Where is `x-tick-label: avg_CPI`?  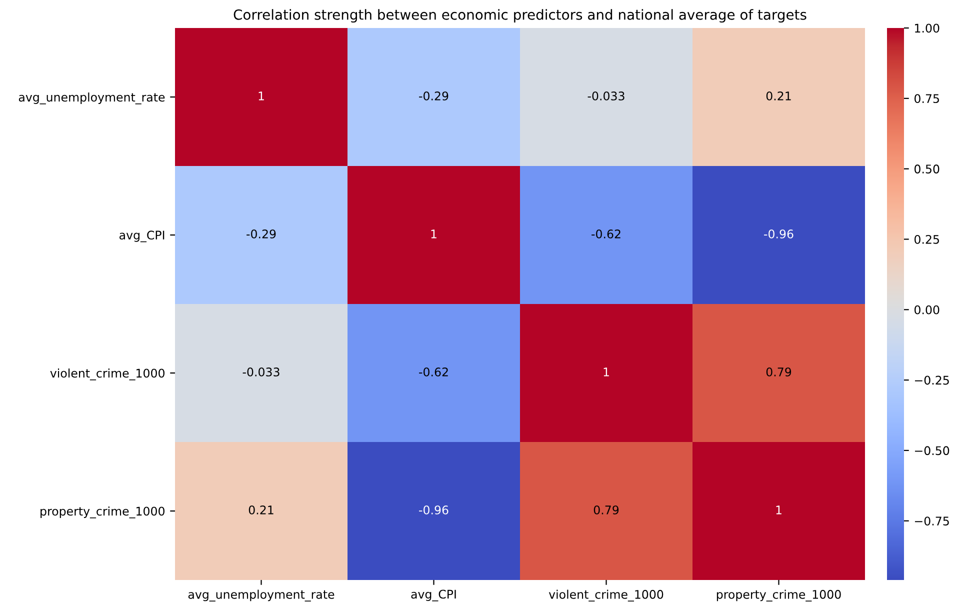
x-tick-label: avg_CPI is located at coordinates (433, 596).